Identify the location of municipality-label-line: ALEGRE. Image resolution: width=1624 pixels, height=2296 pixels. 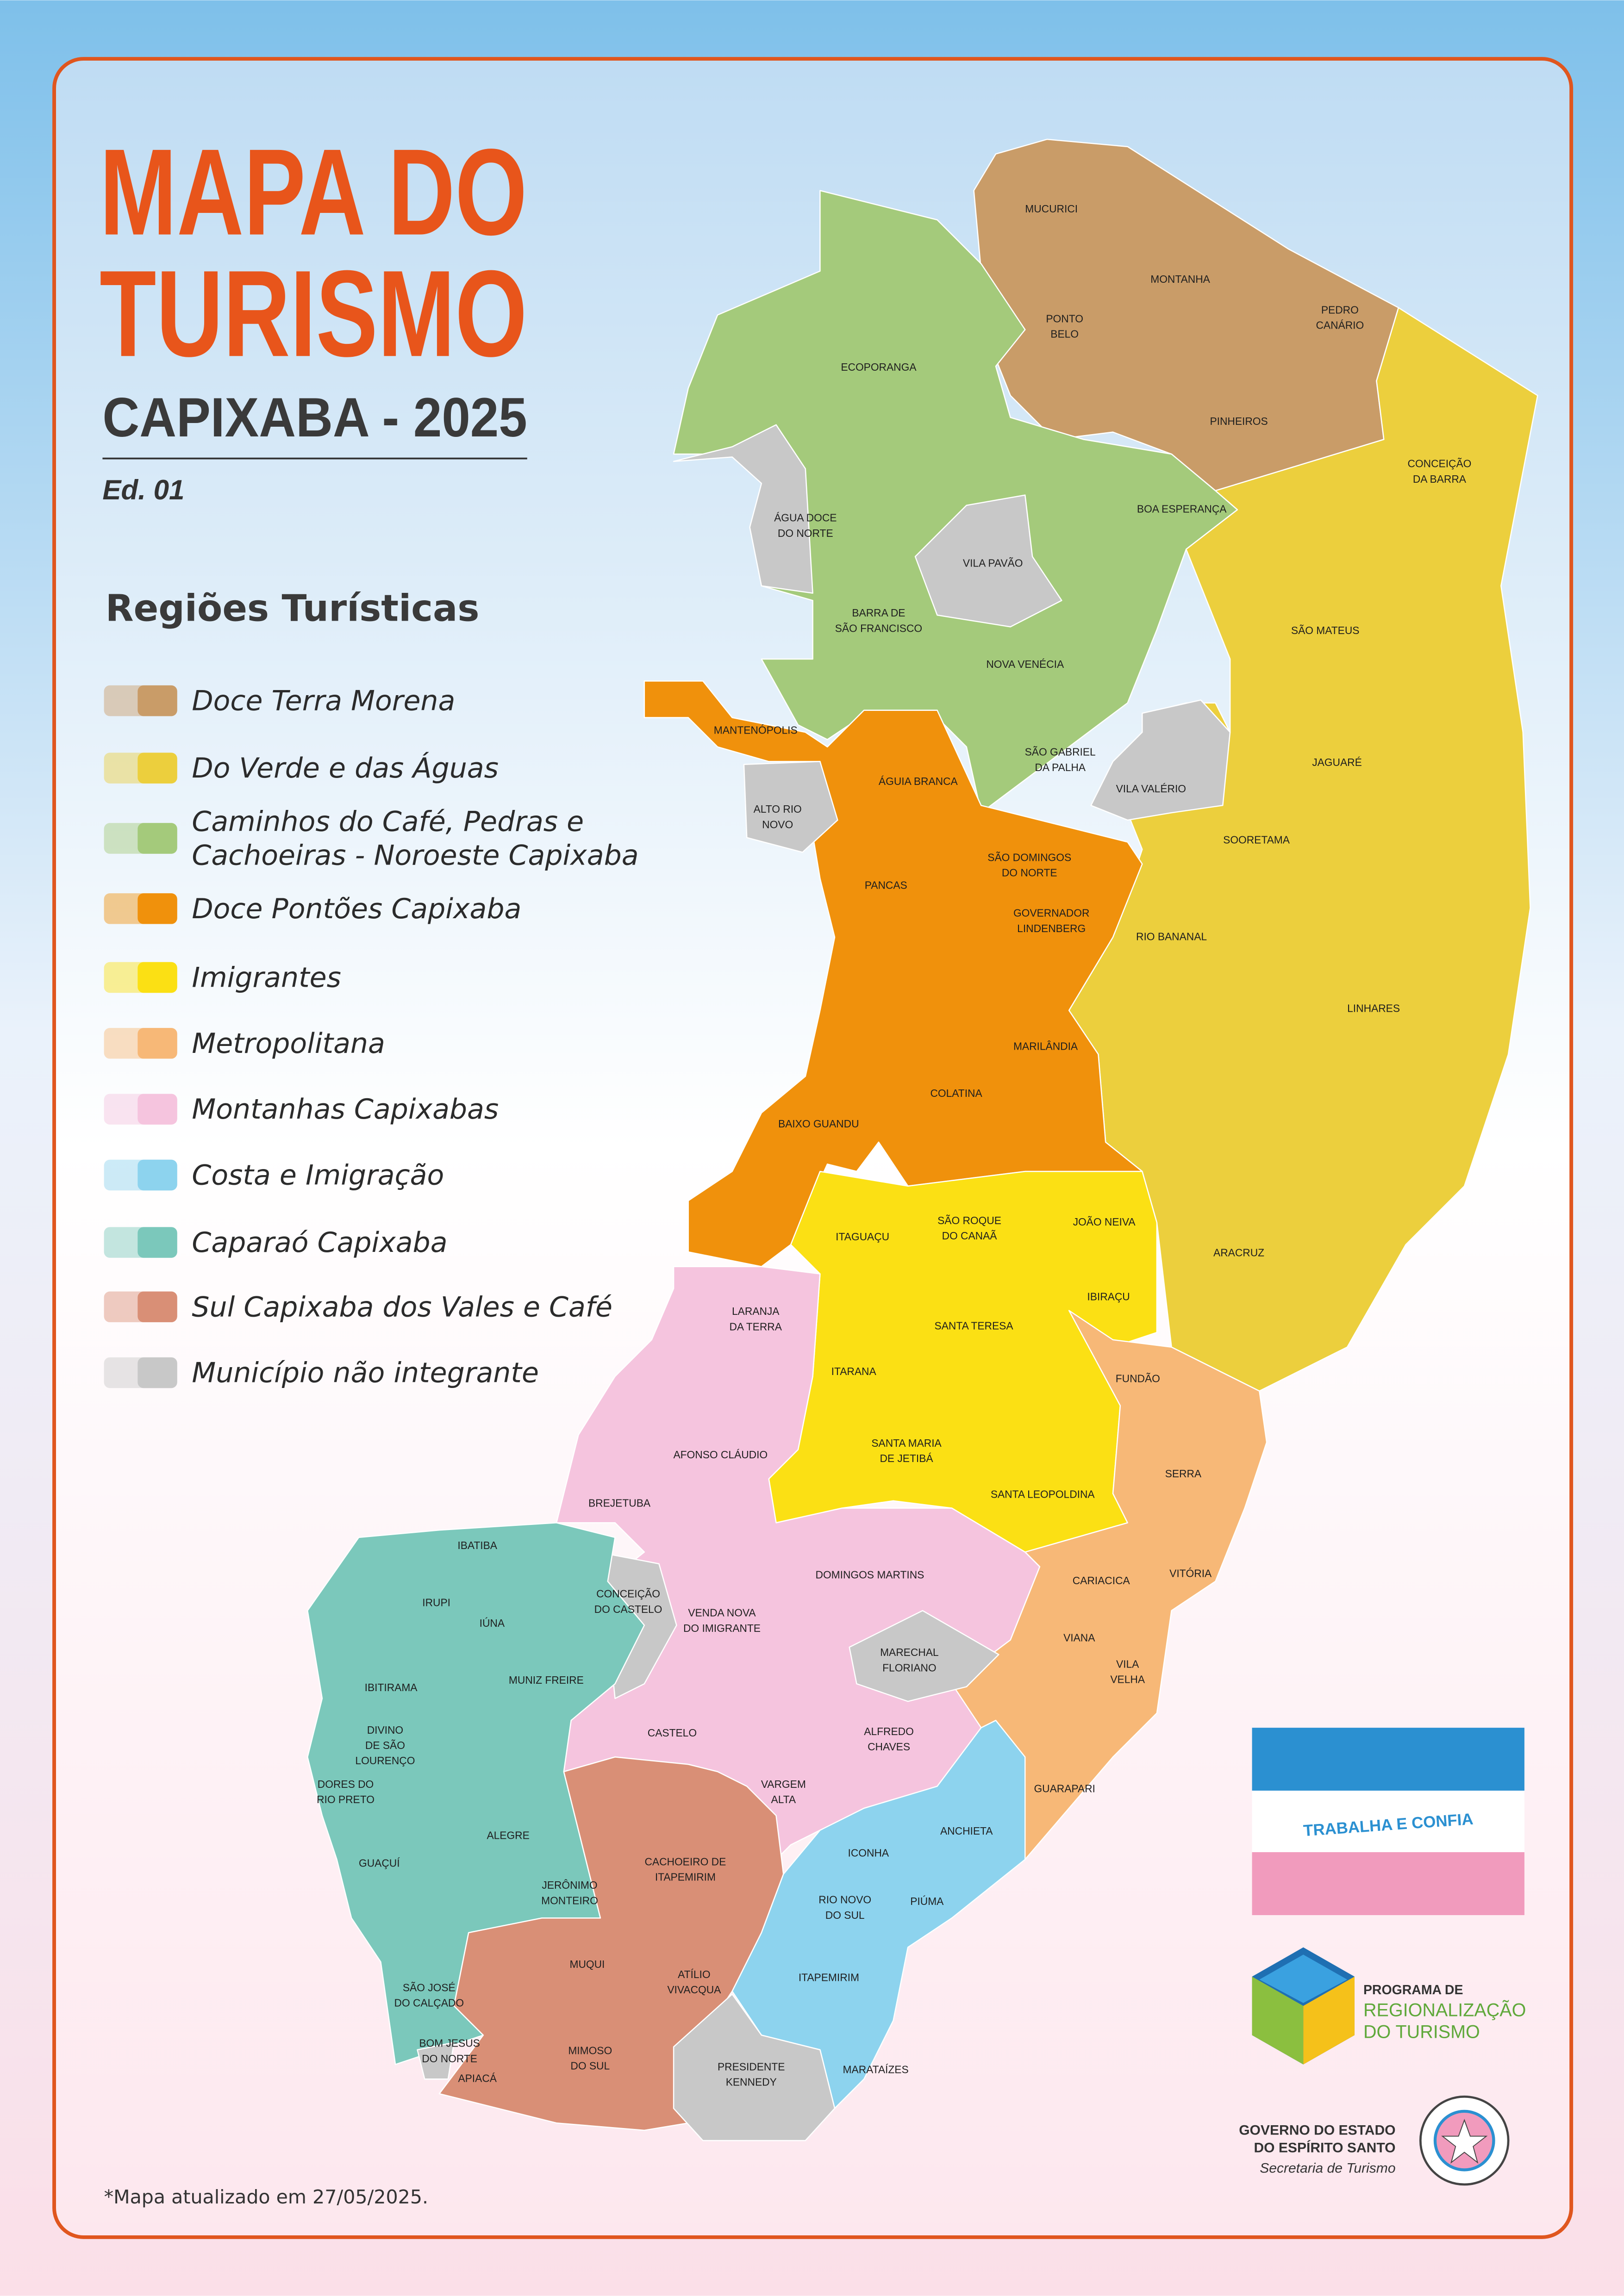
(508, 1835).